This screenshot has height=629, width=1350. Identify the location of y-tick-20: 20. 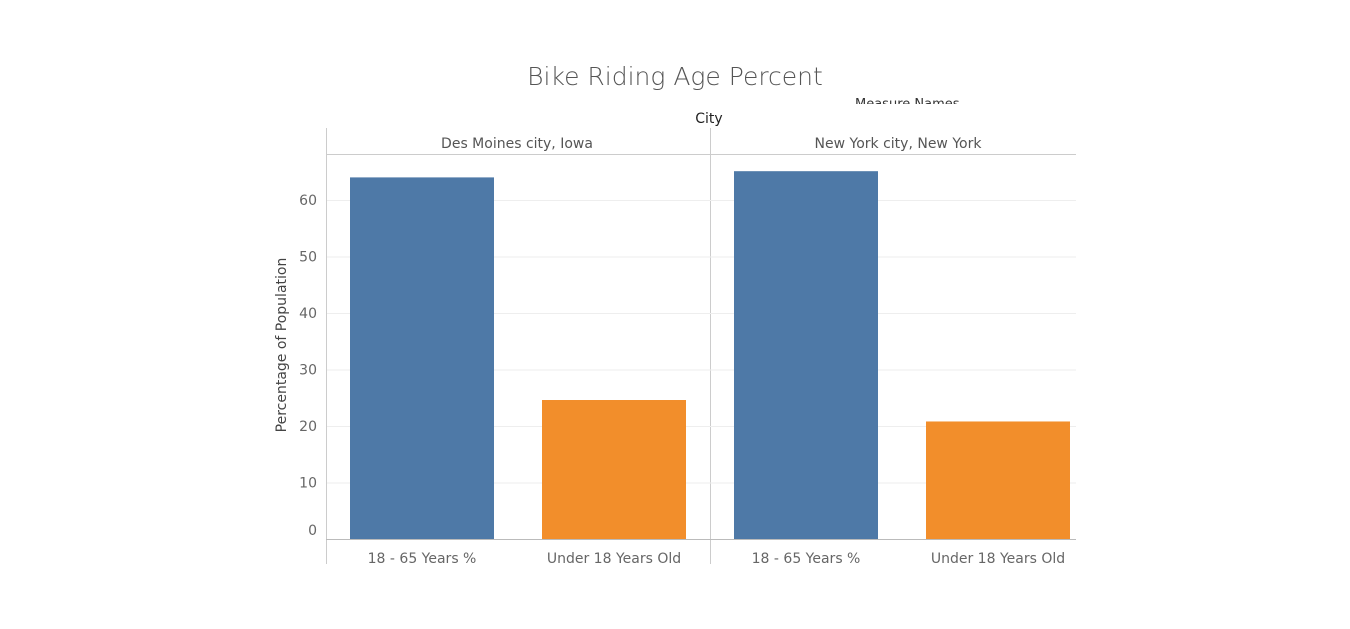
(308, 427).